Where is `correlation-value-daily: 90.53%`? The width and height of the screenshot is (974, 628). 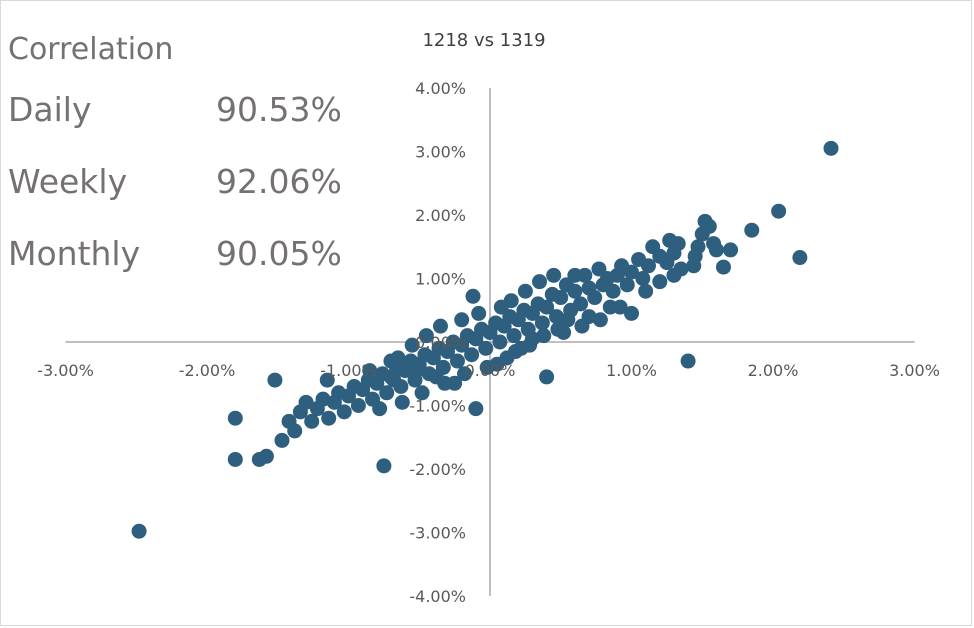
correlation-value-daily: 90.53% is located at coordinates (279, 109).